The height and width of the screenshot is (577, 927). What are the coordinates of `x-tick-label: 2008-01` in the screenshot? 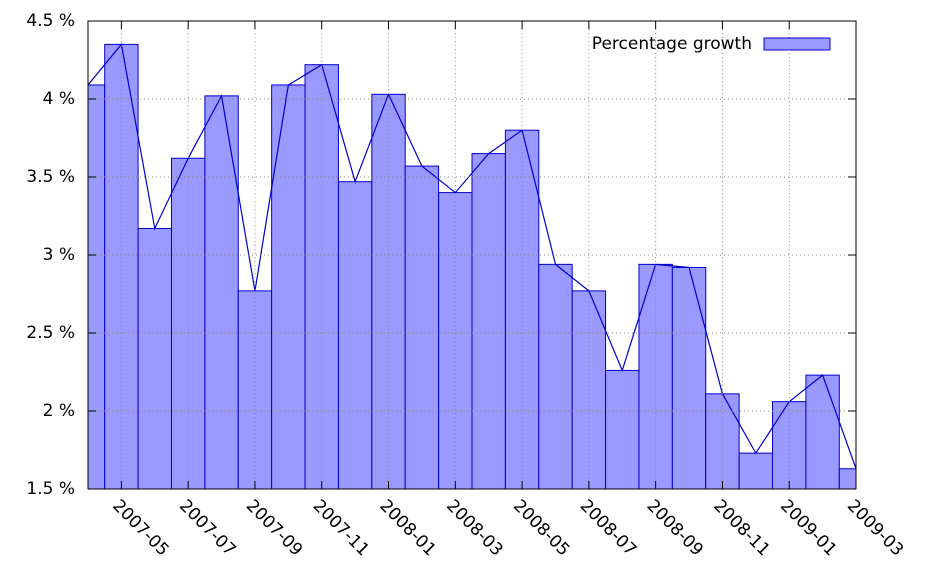 It's located at (407, 528).